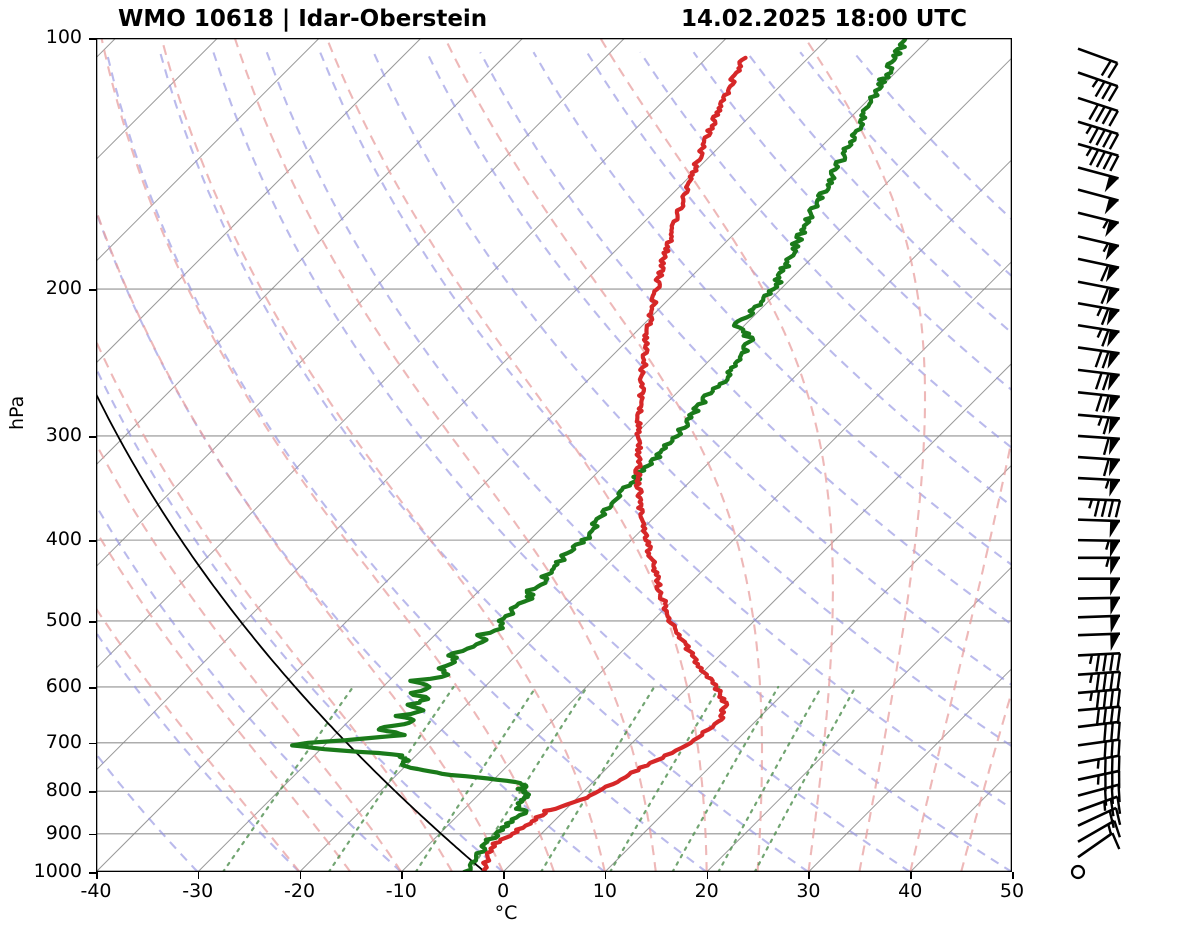 The height and width of the screenshot is (941, 1181). I want to click on x-tick-label: -30, so click(198, 891).